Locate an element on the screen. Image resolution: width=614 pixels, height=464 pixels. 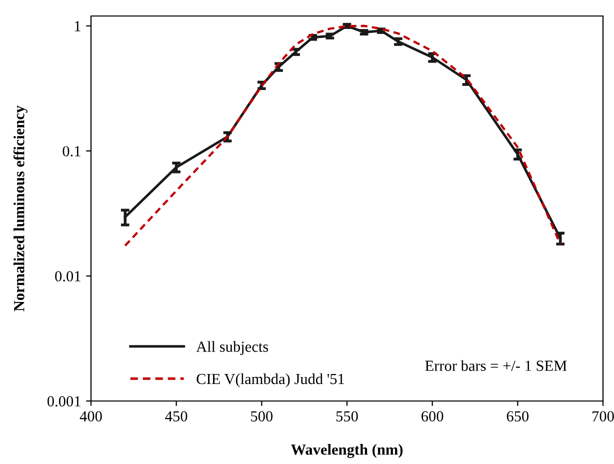
x-tick-label: 450 is located at coordinates (176, 416).